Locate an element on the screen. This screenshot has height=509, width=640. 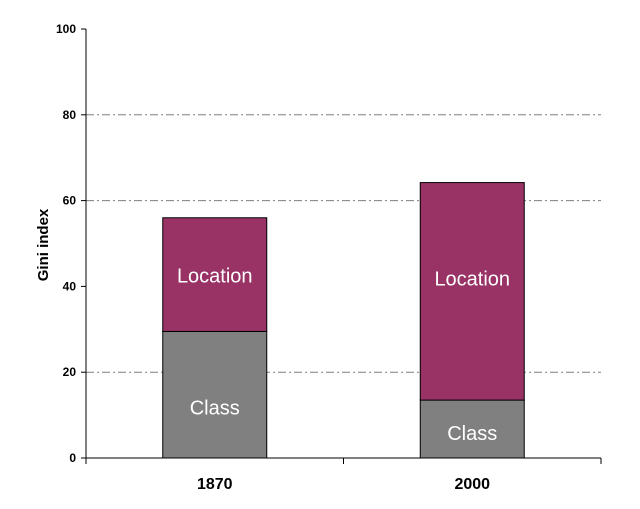
y-tick-label-40: 40 is located at coordinates (70, 286).